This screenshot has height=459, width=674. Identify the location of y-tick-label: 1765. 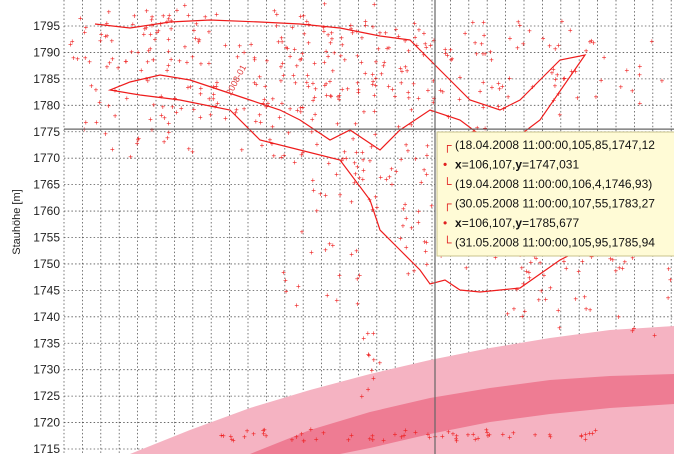
(46, 185).